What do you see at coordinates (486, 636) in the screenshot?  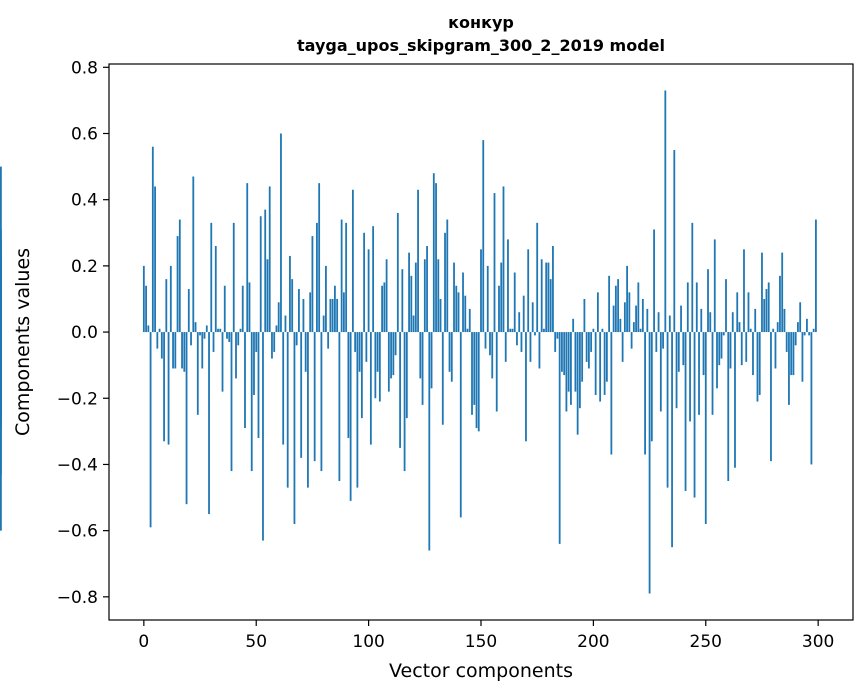 I see `x-axis-ticks: 0 50 100 150 200 250 300` at bounding box center [486, 636].